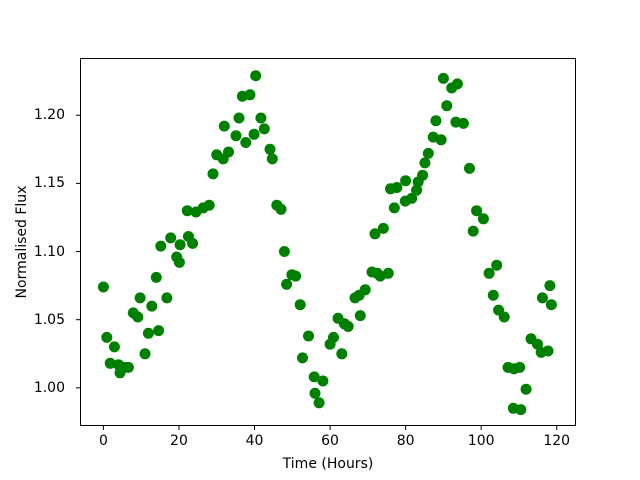 Image resolution: width=640 pixels, height=480 pixels. Describe the element at coordinates (254, 441) in the screenshot. I see `x-tick-label: 40` at that location.